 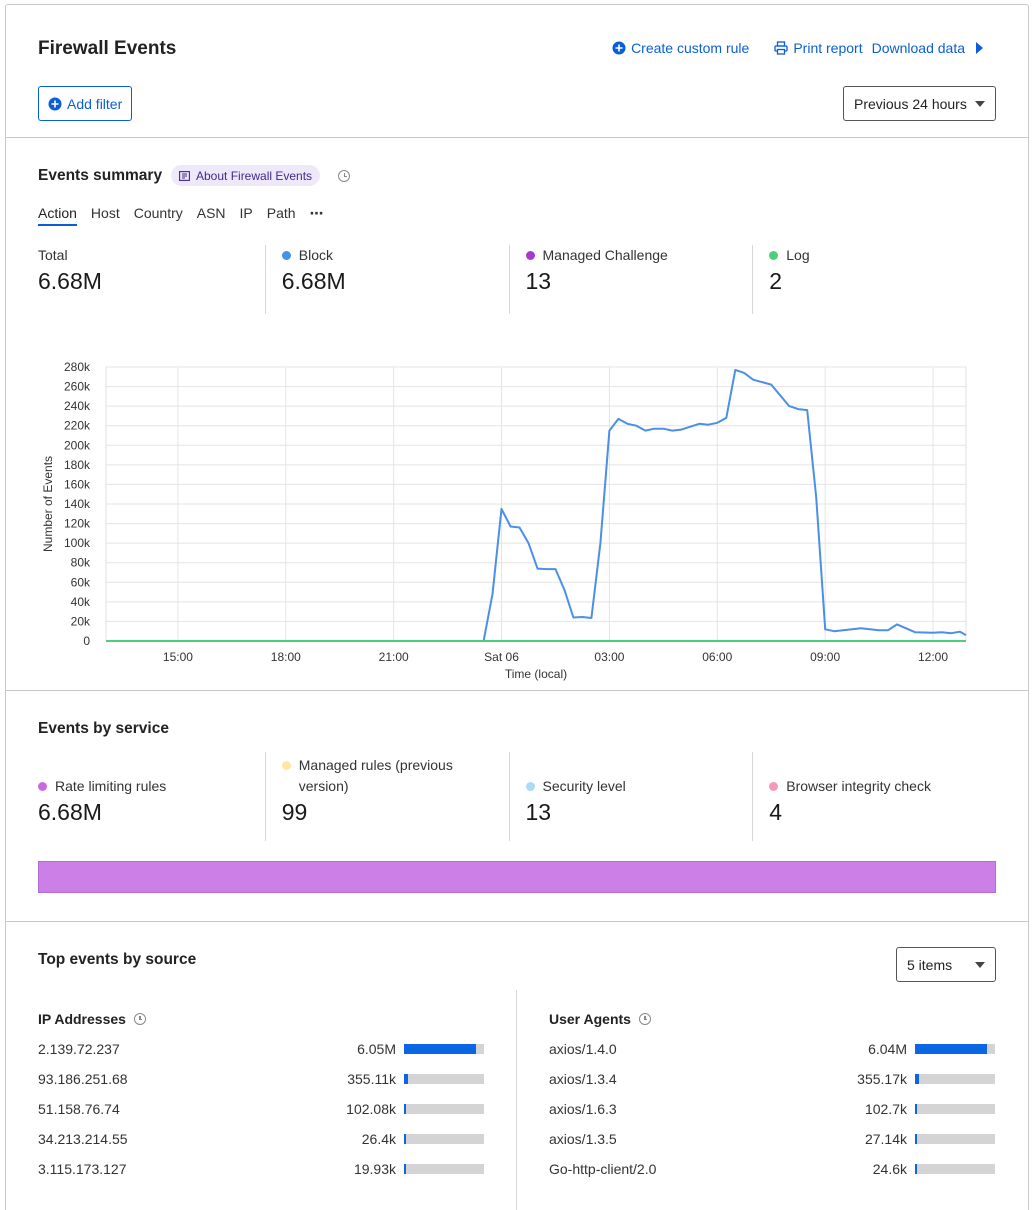 I want to click on y-tick-label: 240k, so click(x=77, y=406).